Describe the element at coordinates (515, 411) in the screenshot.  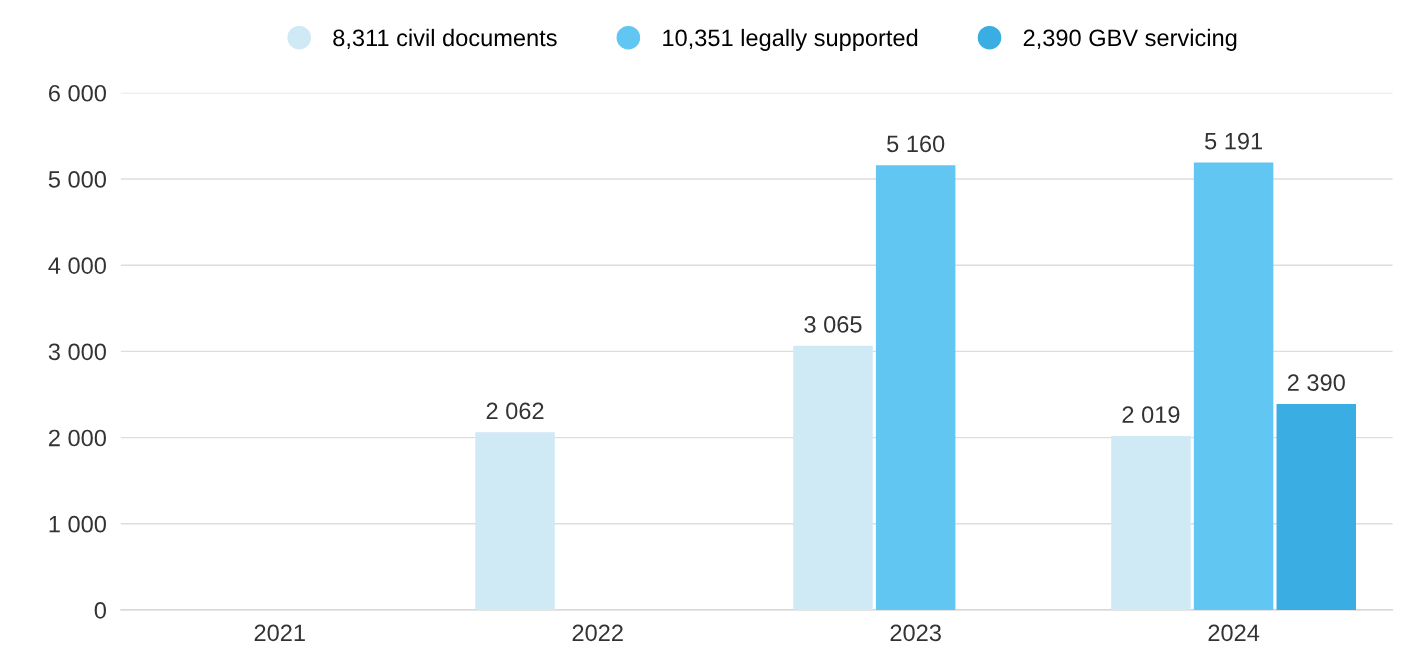
I see `data-label: 2 062` at that location.